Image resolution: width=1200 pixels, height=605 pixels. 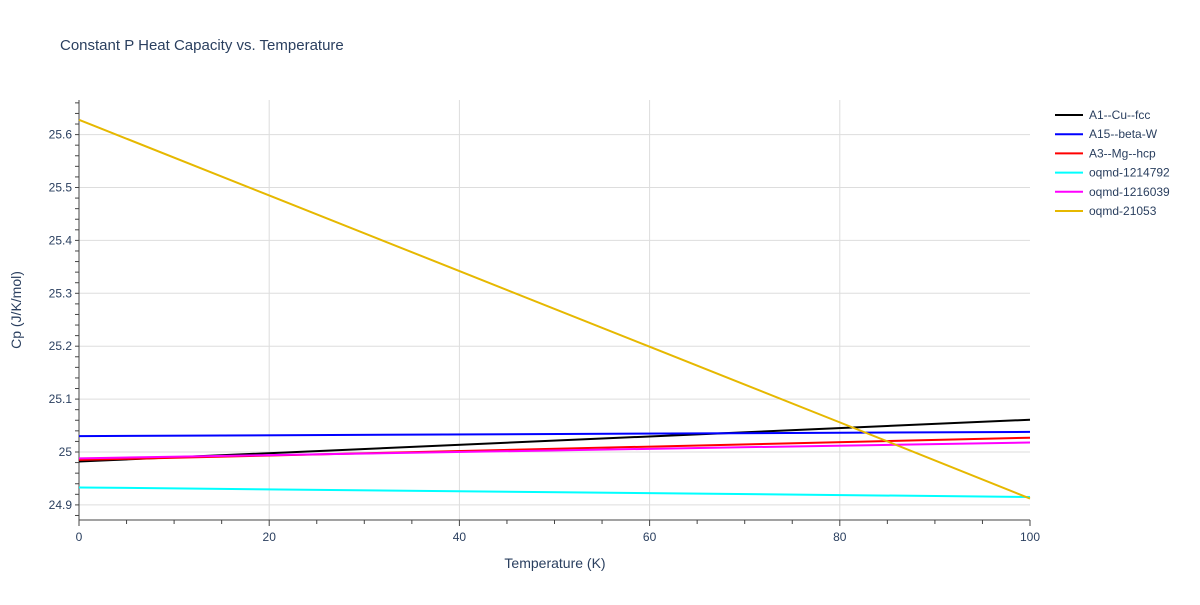 What do you see at coordinates (554, 434) in the screenshot?
I see `series-line-A15--beta-W` at bounding box center [554, 434].